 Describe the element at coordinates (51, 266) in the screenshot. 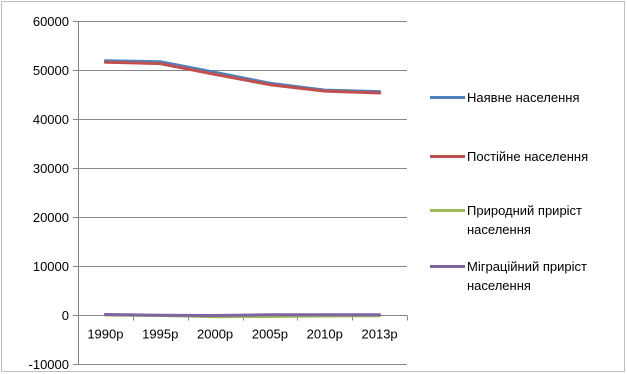

I see `y-tick-label: 10000` at that location.